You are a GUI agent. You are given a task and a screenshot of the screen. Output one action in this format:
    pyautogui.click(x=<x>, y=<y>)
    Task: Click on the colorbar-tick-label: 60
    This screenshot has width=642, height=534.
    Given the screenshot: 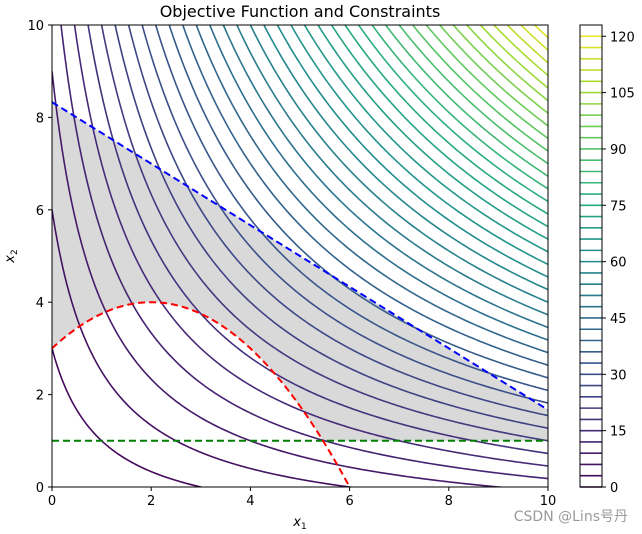 What is the action you would take?
    pyautogui.click(x=618, y=263)
    